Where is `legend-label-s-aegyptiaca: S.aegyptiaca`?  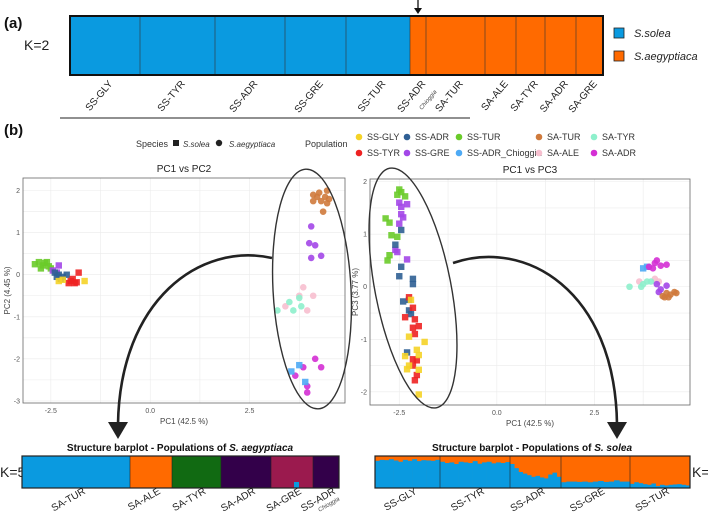
legend-label-s-aegyptiaca: S.aegyptiaca is located at coordinates (666, 57).